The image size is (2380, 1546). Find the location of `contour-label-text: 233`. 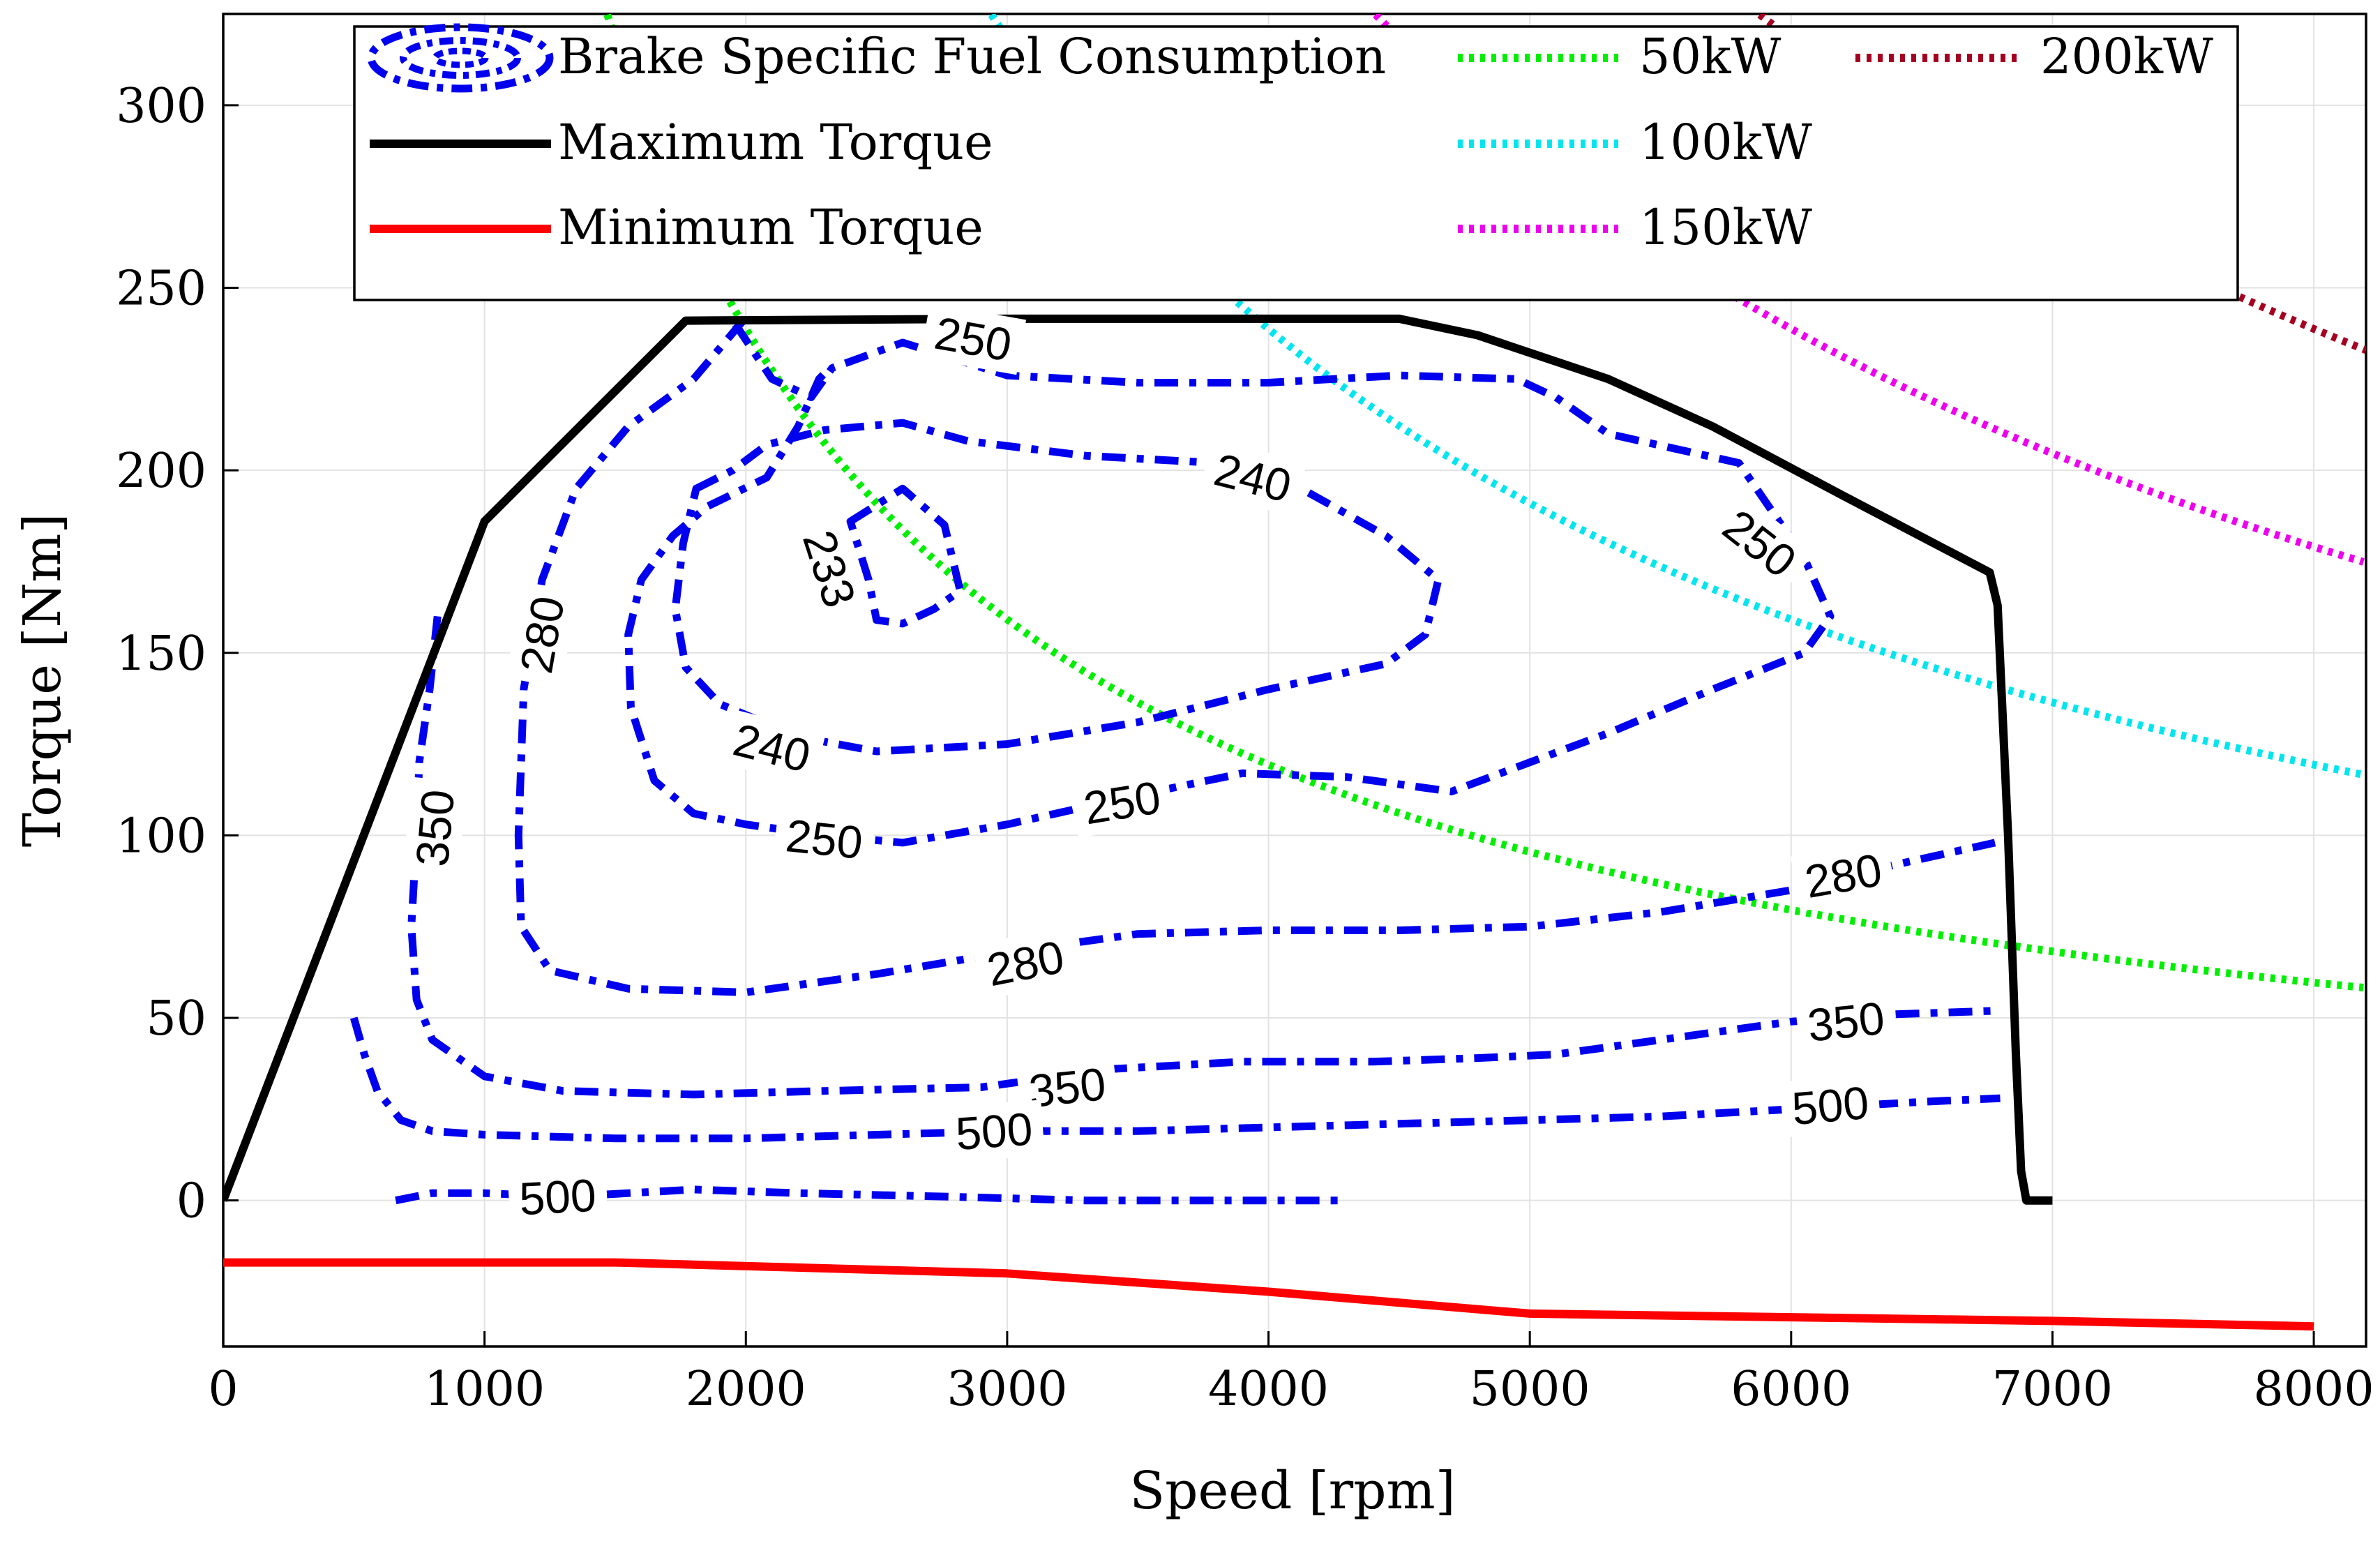

contour-label-text: 233 is located at coordinates (829, 570).